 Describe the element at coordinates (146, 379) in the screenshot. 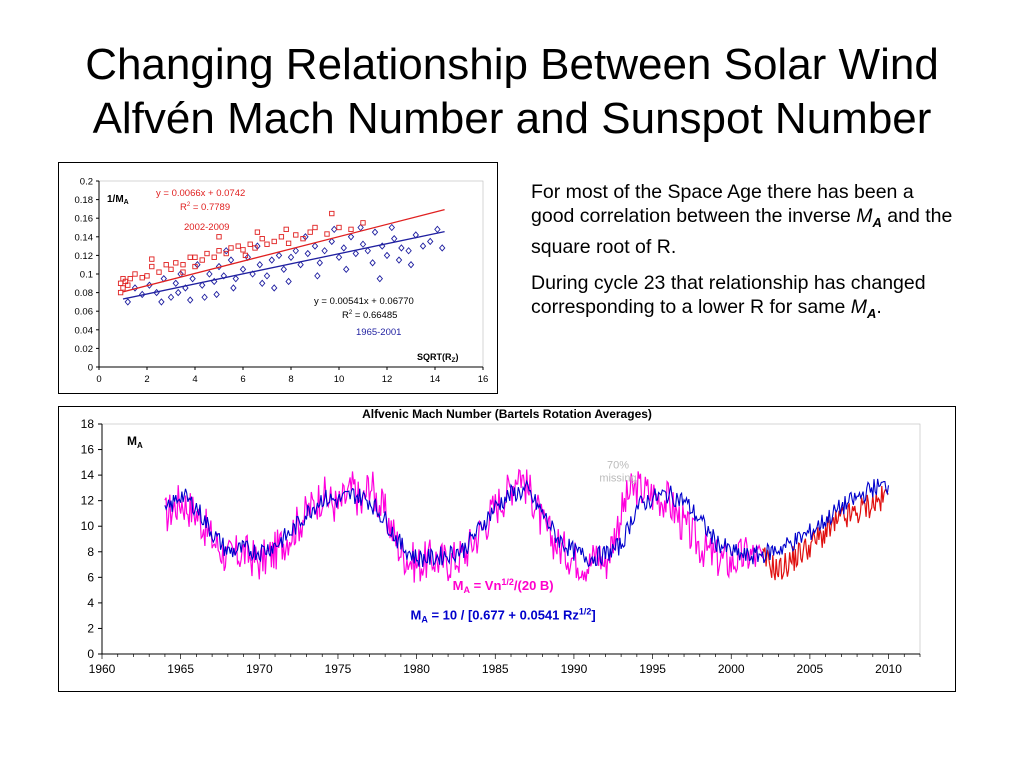

I see `scatter-x-tick-label: 2` at that location.